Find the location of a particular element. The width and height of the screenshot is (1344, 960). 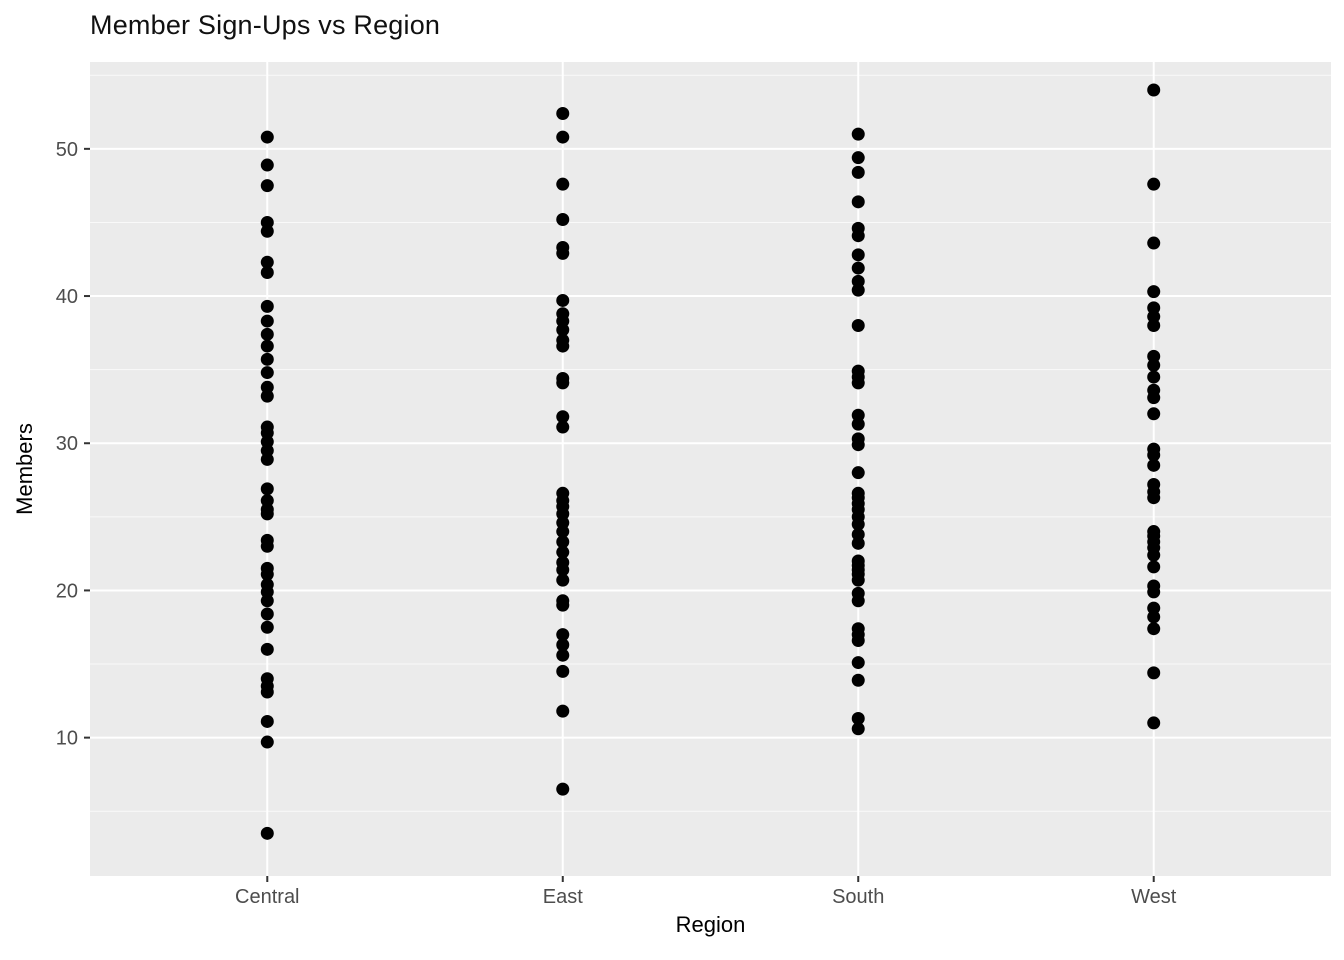

y-axis-title: Members is located at coordinates (24, 469).